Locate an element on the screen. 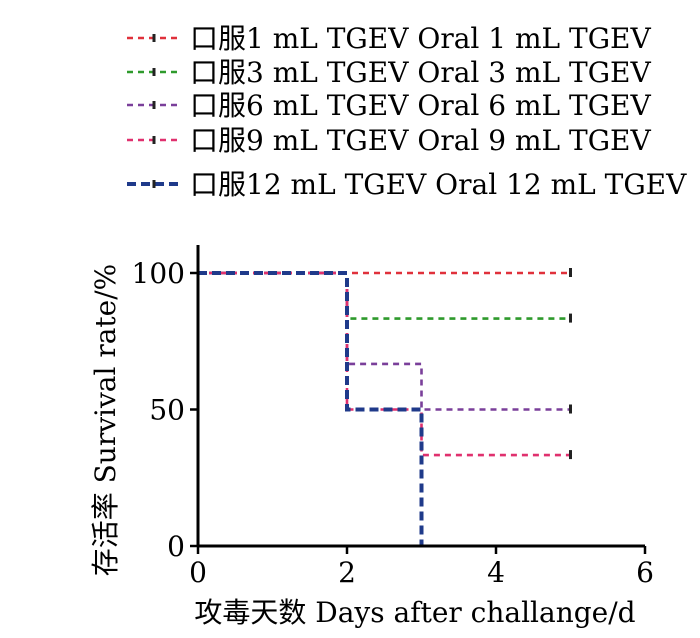 This screenshot has height=638, width=700. legend-label: 口服1 mL TGEV Oral 1 mL TGEV is located at coordinates (420, 38).